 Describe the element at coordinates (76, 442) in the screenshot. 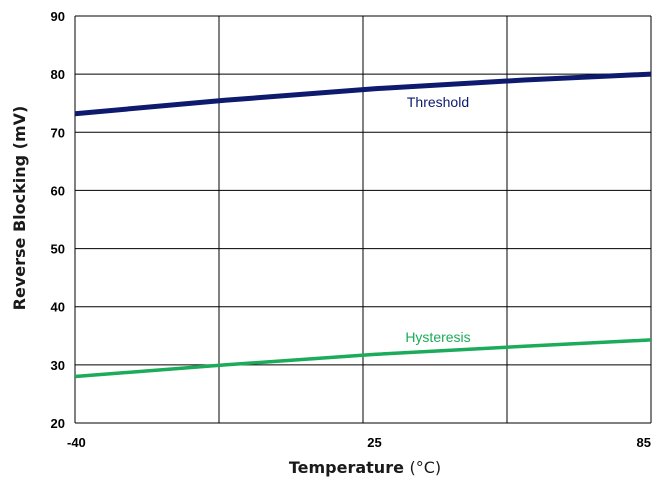

I see `x-tick-label-neg40: -40` at that location.